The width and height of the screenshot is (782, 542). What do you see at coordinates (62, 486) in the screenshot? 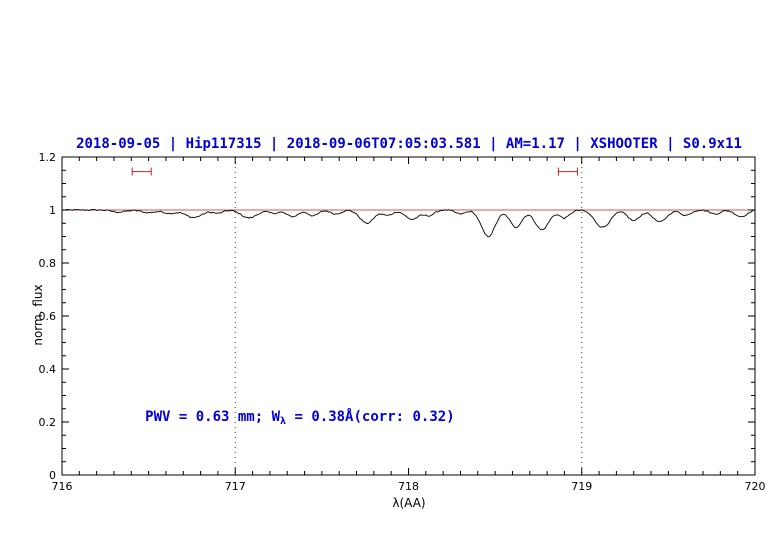
I see `x-tick-label: 716` at bounding box center [62, 486].